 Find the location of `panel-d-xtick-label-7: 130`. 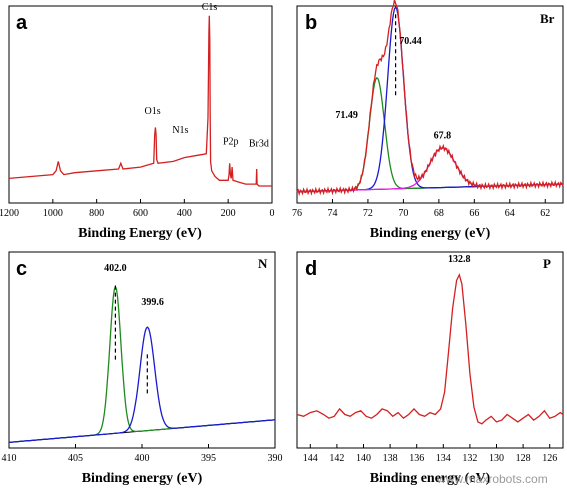

panel-d-xtick-label-7: 130 is located at coordinates (496, 458).